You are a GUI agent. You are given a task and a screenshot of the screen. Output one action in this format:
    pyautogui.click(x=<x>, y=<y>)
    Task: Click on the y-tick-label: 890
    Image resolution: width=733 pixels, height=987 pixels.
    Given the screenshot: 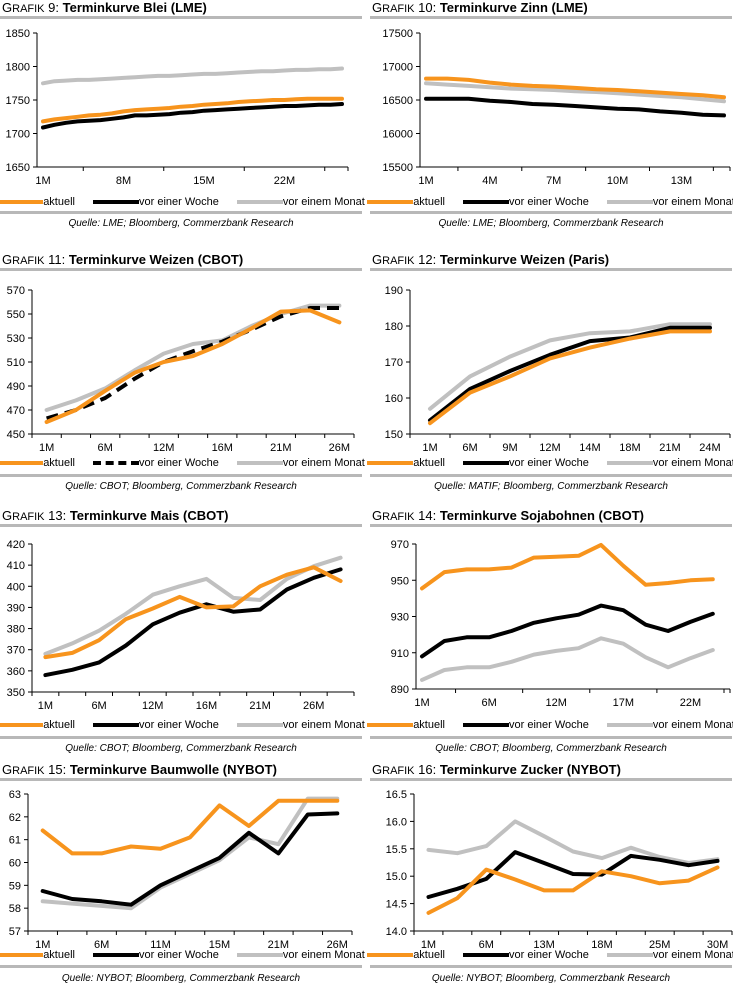 What is the action you would take?
    pyautogui.click(x=400, y=690)
    